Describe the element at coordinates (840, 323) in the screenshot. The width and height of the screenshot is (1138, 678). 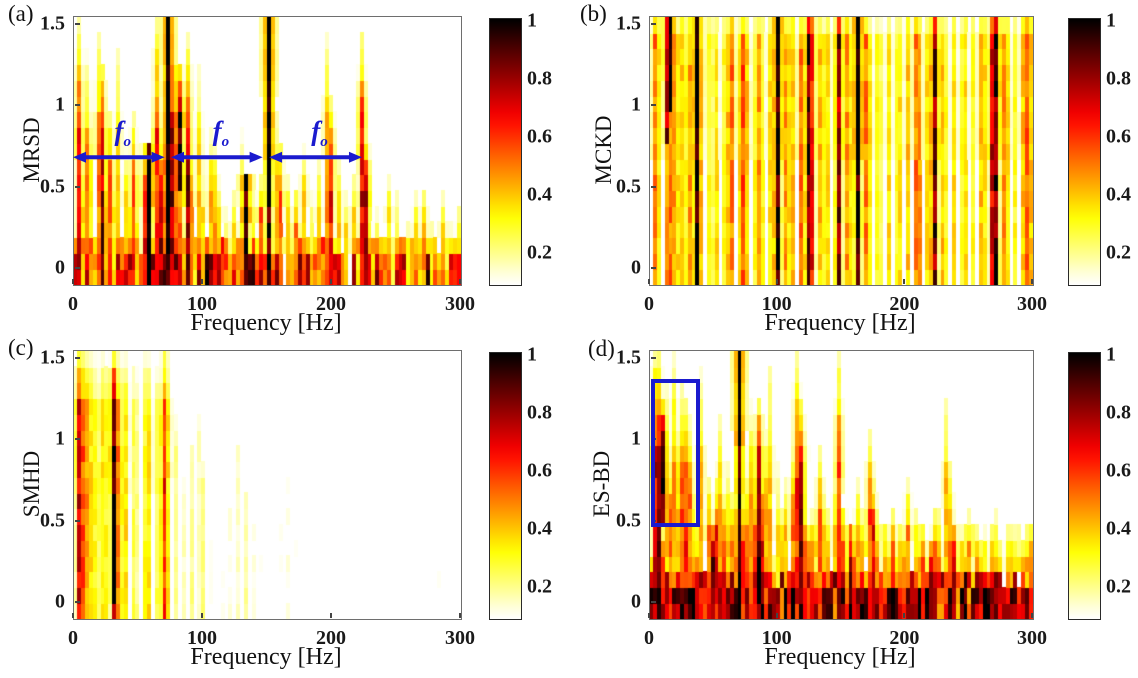
I see `xlabel-b: Frequency [Hz]` at that location.